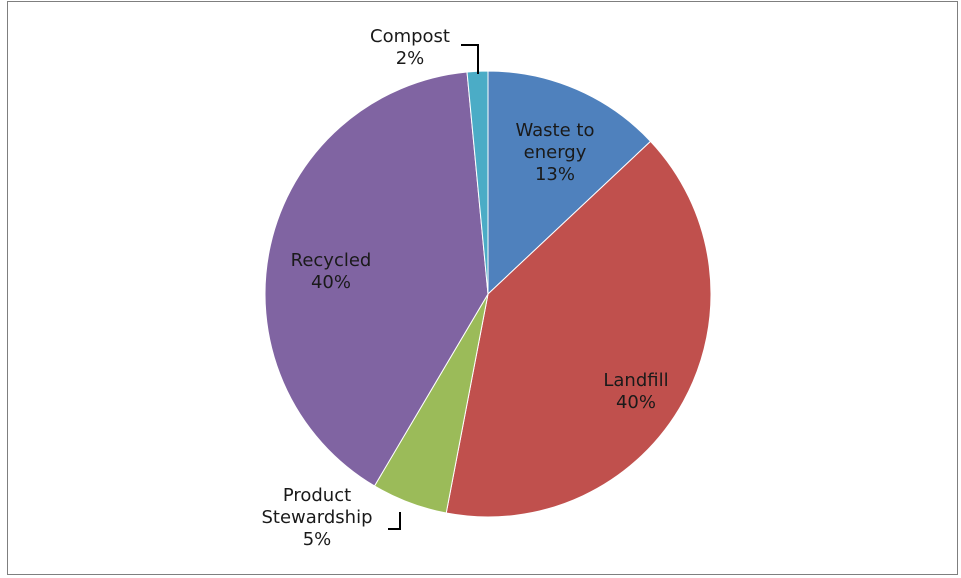 The height and width of the screenshot is (578, 961). I want to click on pie-slice-waste-to-energy, so click(569, 183).